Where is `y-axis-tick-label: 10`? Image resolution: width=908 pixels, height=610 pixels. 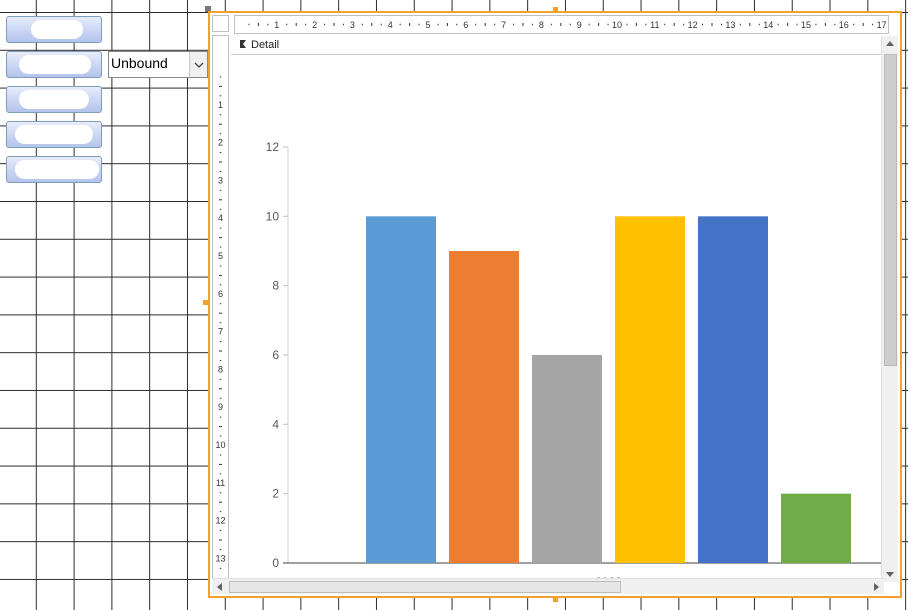 y-axis-tick-label: 10 is located at coordinates (273, 216).